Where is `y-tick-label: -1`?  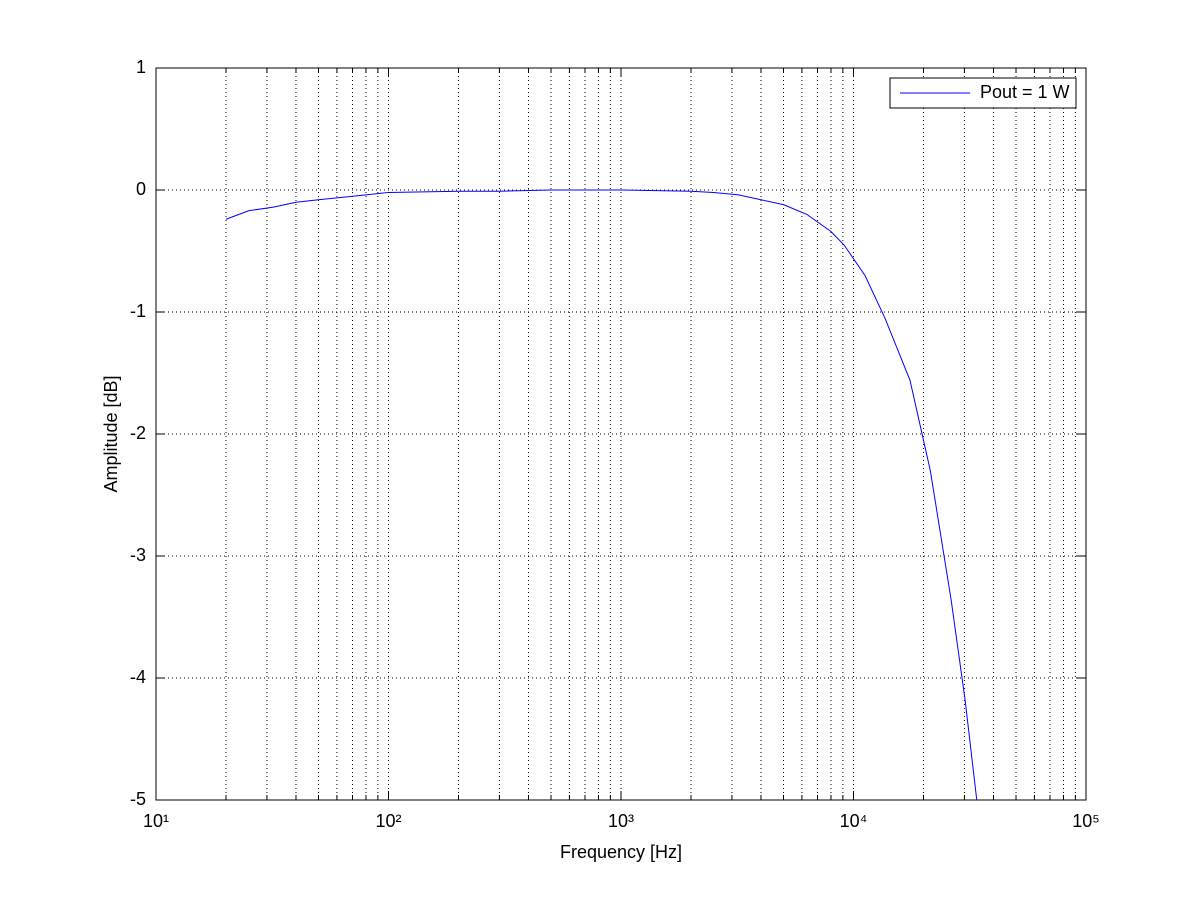
y-tick-label: -1 is located at coordinates (138, 311).